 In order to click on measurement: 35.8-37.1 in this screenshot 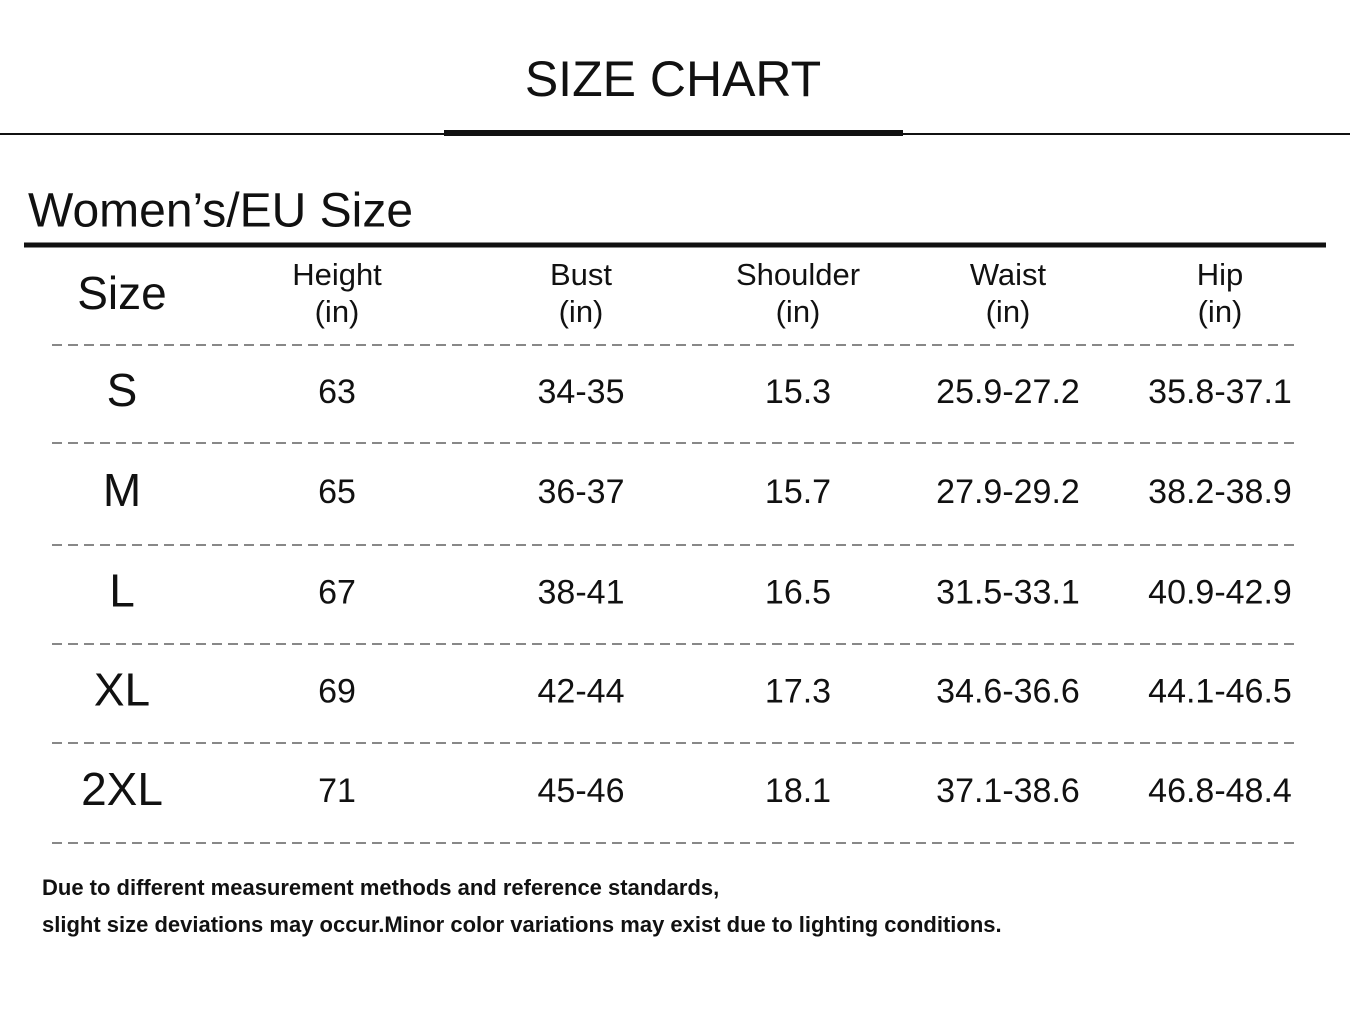, I will do `click(1220, 392)`.